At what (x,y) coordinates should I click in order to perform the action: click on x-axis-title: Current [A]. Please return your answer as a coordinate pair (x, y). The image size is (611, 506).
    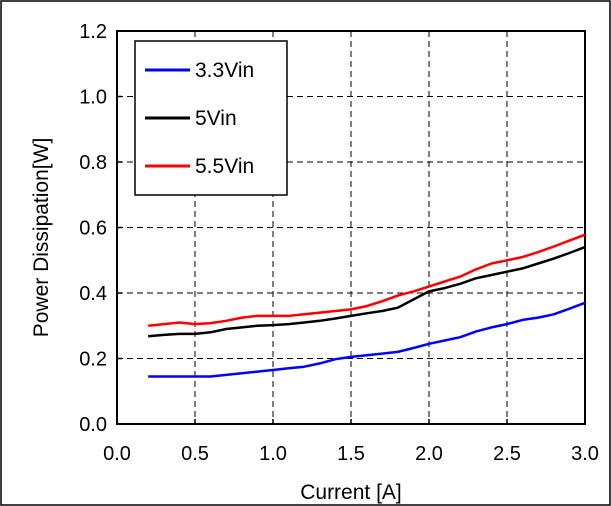
    Looking at the image, I should click on (351, 492).